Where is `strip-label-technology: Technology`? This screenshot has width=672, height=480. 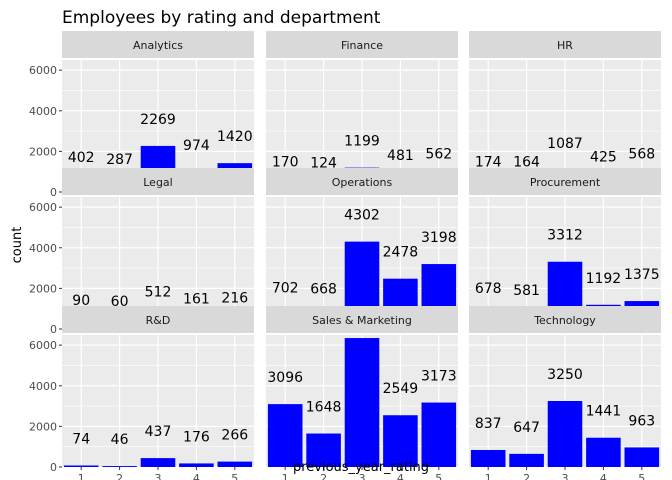 strip-label-technology: Technology is located at coordinates (564, 320).